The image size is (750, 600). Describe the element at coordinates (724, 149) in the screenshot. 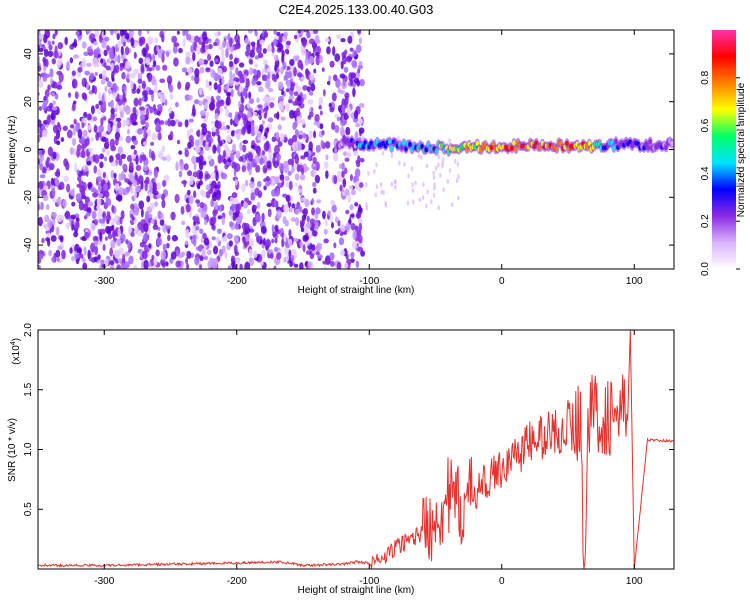

I see `colorbar-scale` at that location.